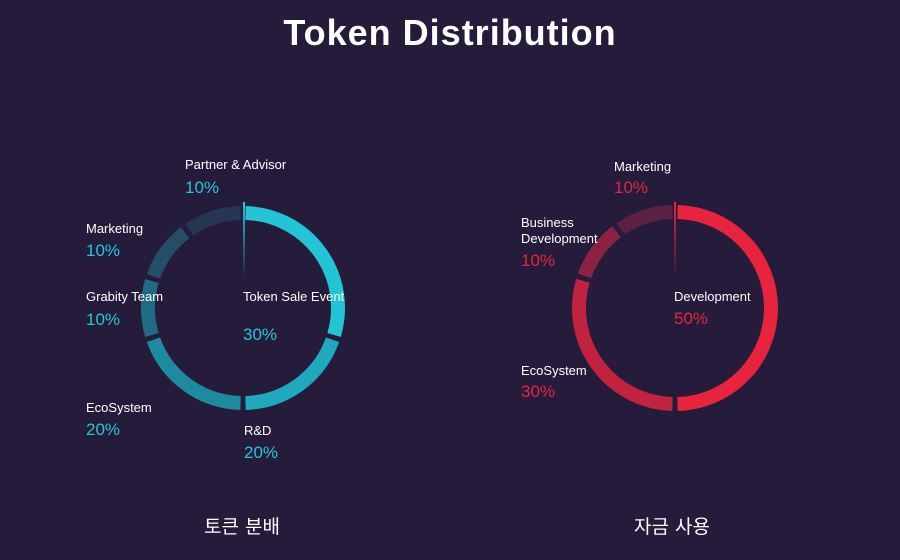 This screenshot has width=900, height=560. What do you see at coordinates (672, 527) in the screenshot?
I see `chart-caption-use-of-funds: 자금 사용` at bounding box center [672, 527].